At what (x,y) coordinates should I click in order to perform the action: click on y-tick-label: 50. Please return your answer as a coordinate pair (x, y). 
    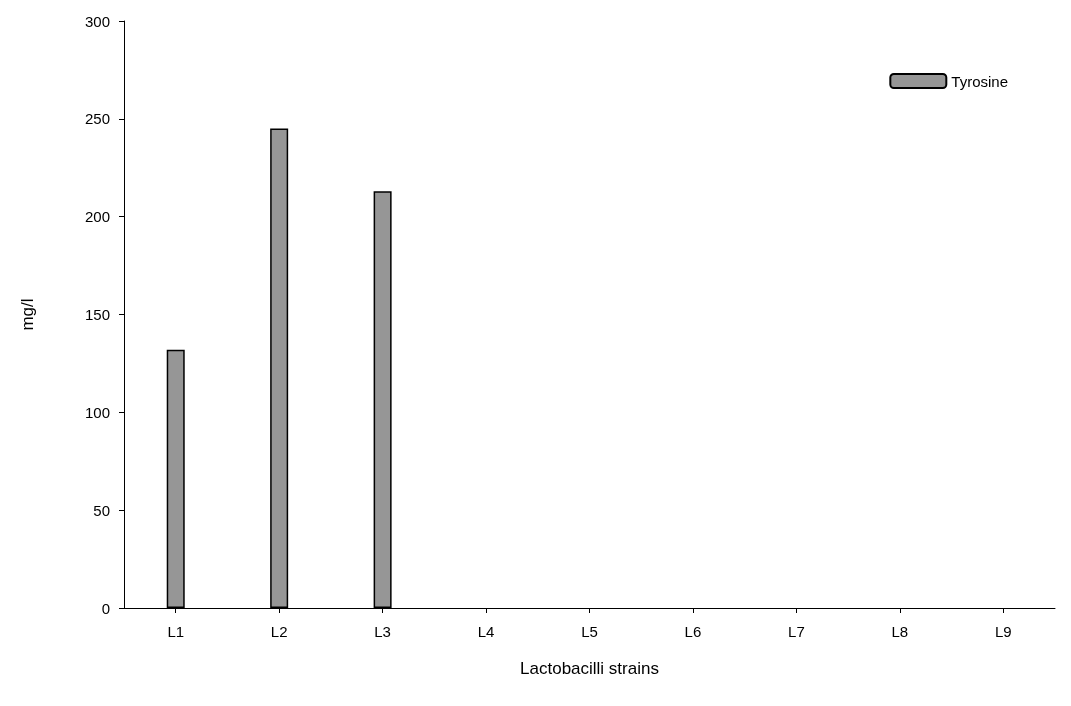
    Looking at the image, I should click on (101, 510).